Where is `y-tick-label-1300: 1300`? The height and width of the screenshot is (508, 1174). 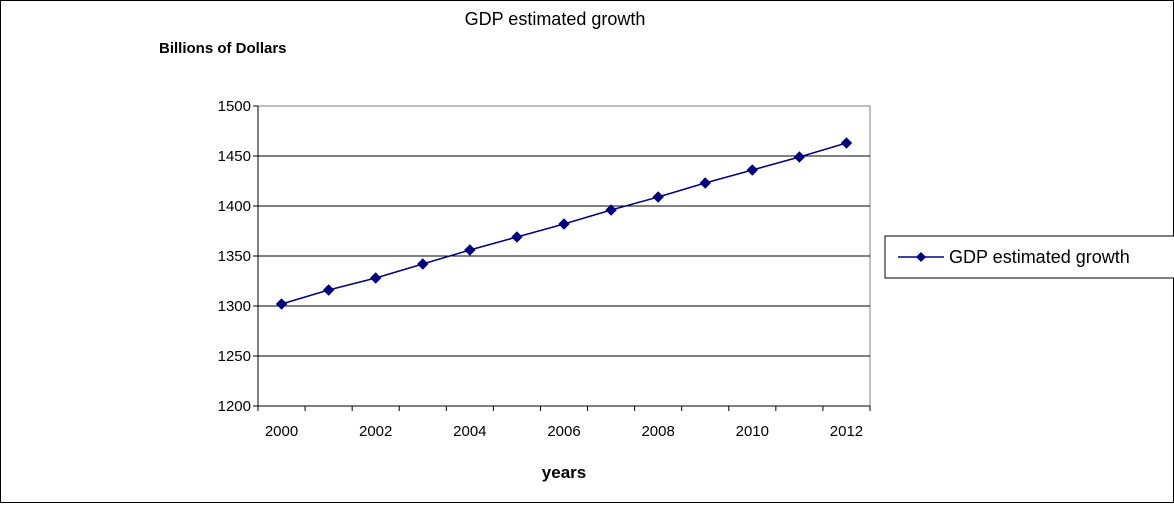 y-tick-label-1300: 1300 is located at coordinates (234, 306).